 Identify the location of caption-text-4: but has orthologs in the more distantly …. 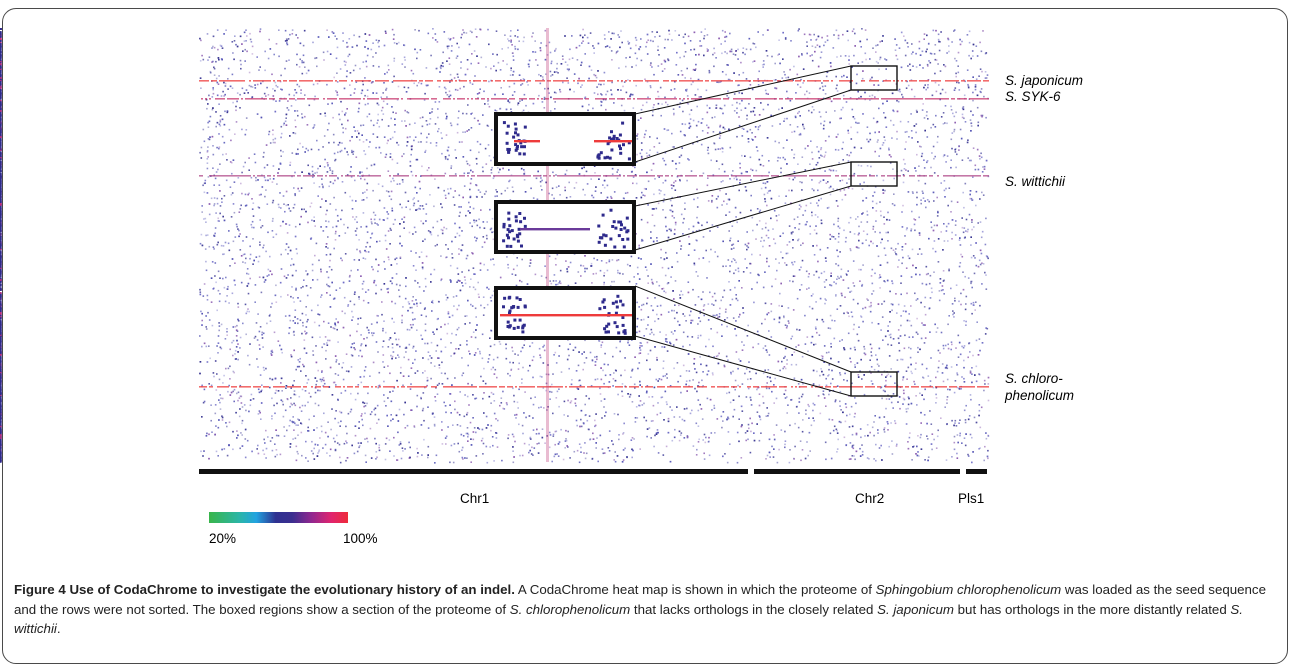
(1092, 609).